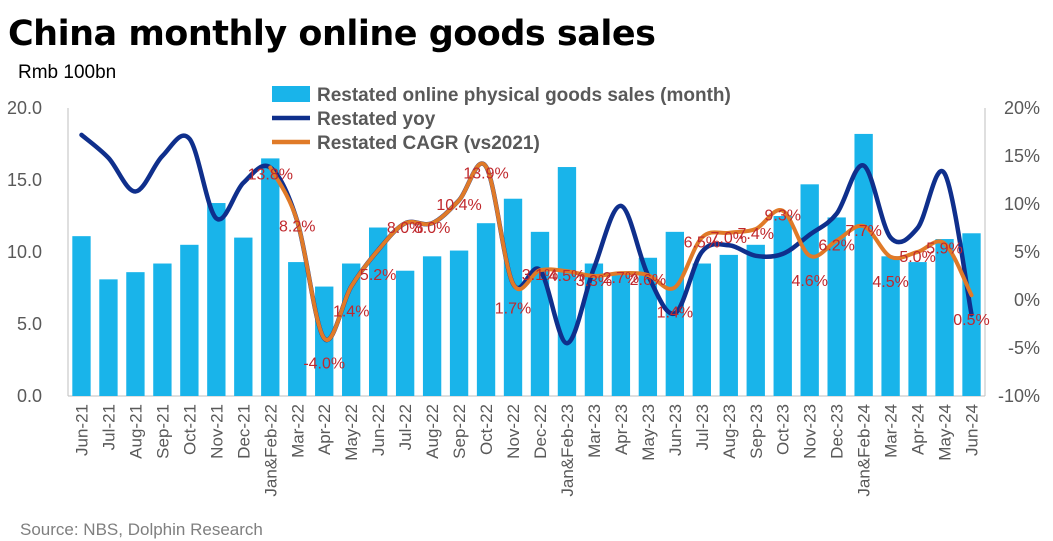  What do you see at coordinates (972, 430) in the screenshot?
I see `x-tick-label: Jun-24` at bounding box center [972, 430].